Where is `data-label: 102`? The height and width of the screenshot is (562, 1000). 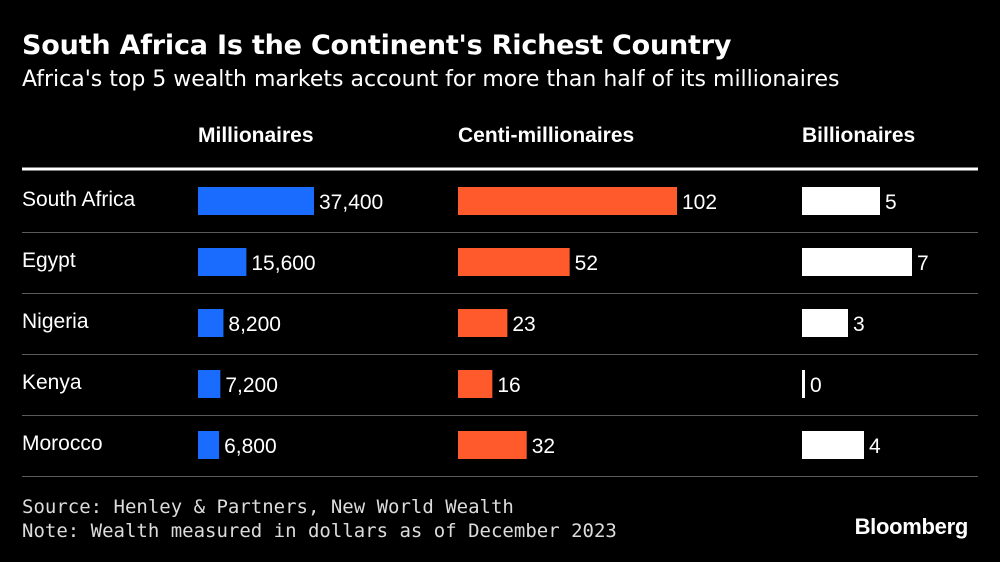 data-label: 102 is located at coordinates (699, 202).